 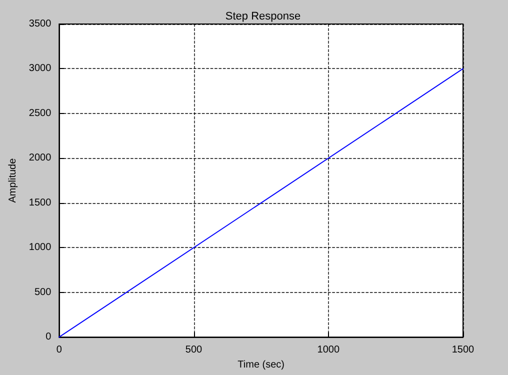 What do you see at coordinates (59, 350) in the screenshot?
I see `x-tick-label: 0` at bounding box center [59, 350].